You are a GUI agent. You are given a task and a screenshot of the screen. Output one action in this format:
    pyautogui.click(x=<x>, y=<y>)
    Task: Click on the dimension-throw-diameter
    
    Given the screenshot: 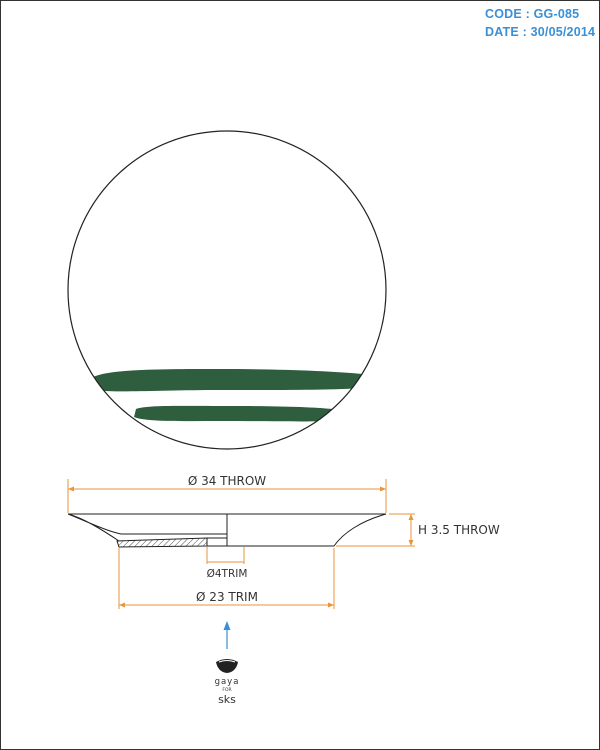 What is the action you would take?
    pyautogui.click(x=227, y=496)
    